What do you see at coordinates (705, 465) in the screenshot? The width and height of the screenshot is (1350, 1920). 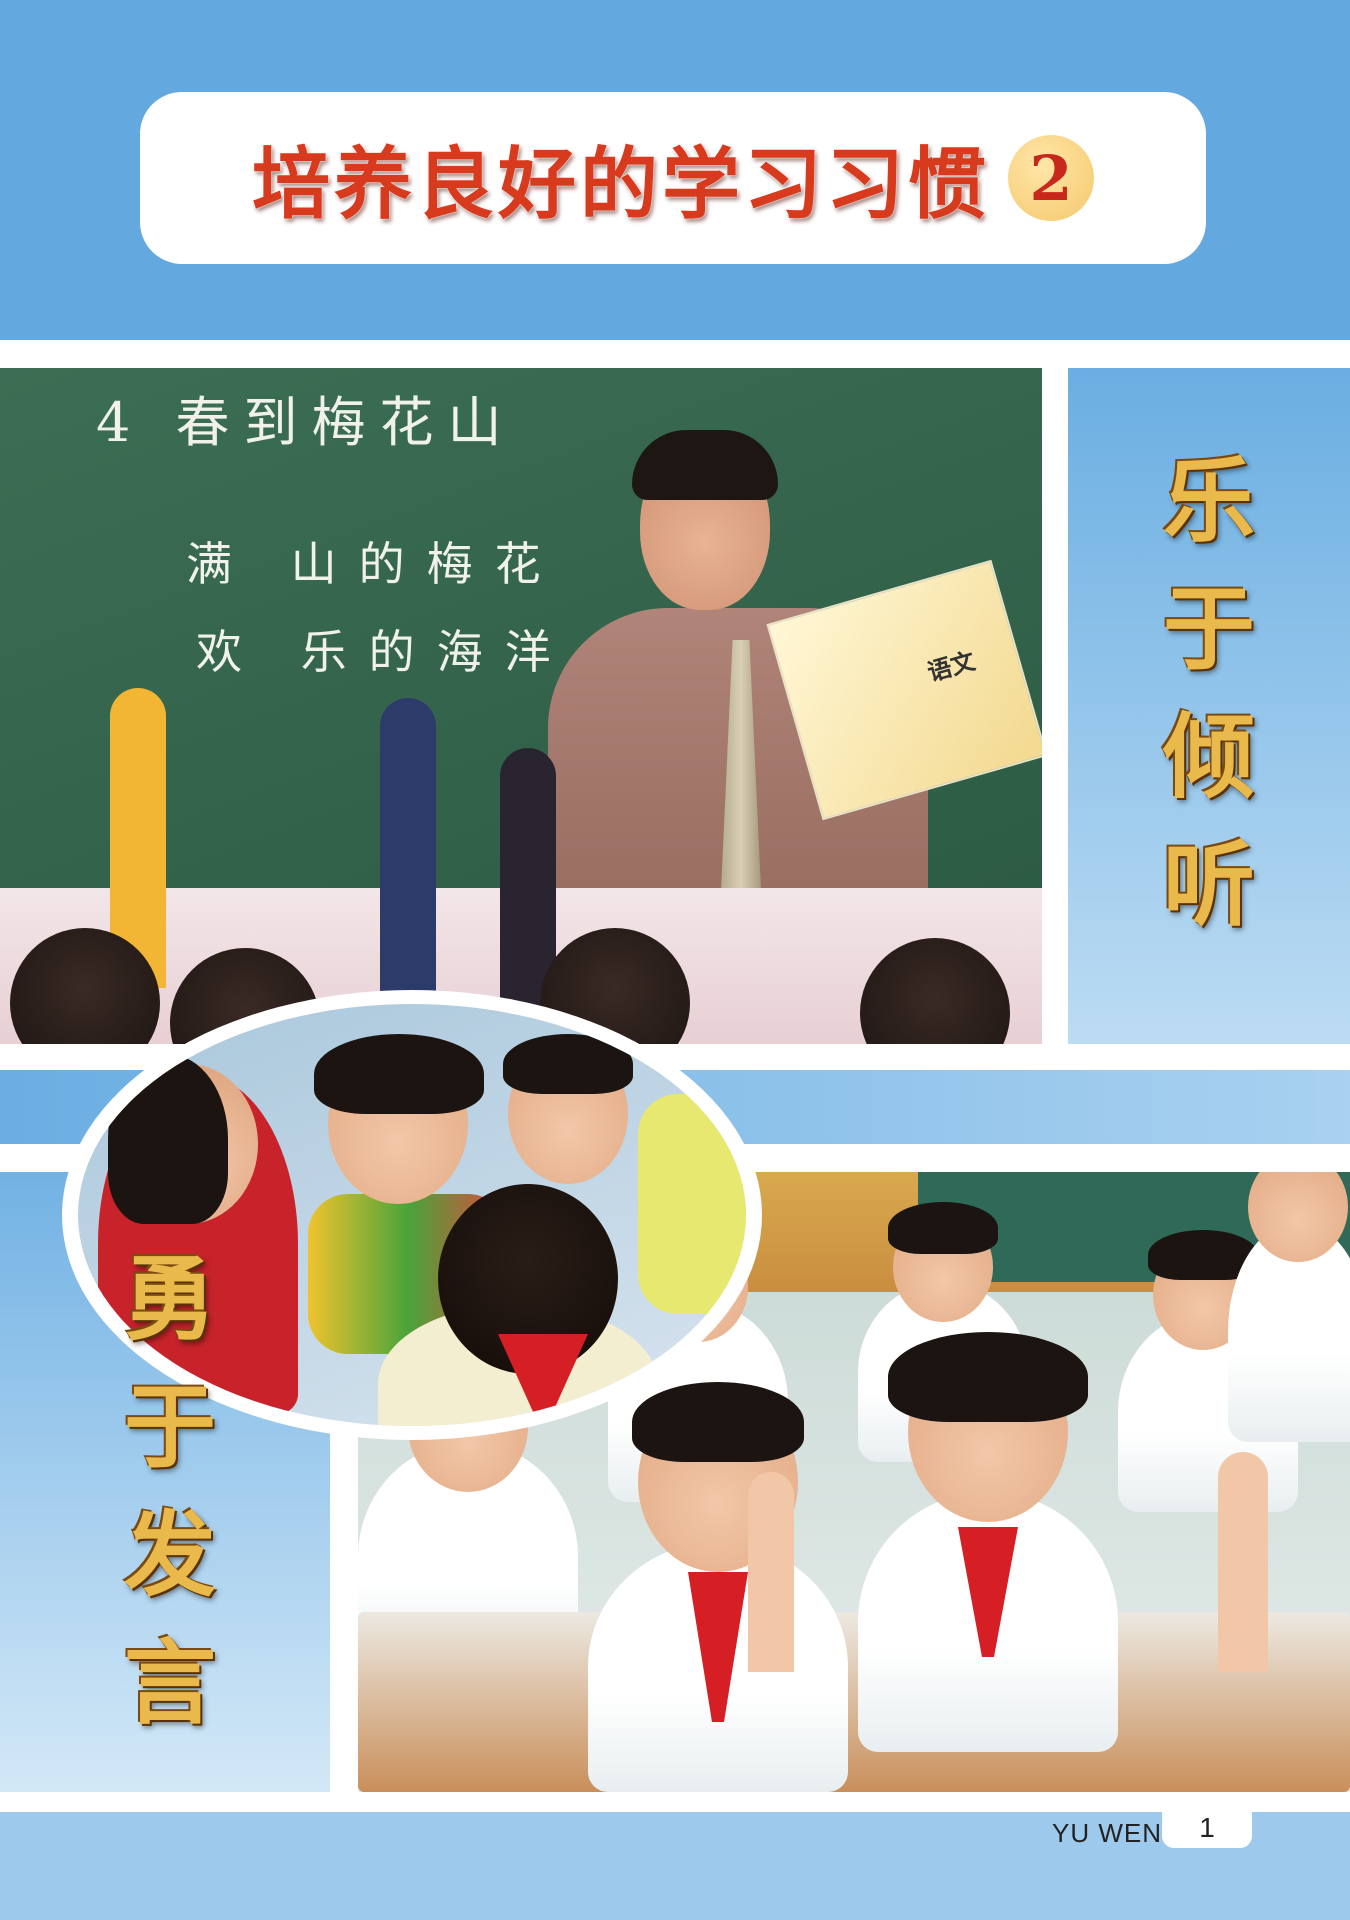 I see `teacher-hair` at bounding box center [705, 465].